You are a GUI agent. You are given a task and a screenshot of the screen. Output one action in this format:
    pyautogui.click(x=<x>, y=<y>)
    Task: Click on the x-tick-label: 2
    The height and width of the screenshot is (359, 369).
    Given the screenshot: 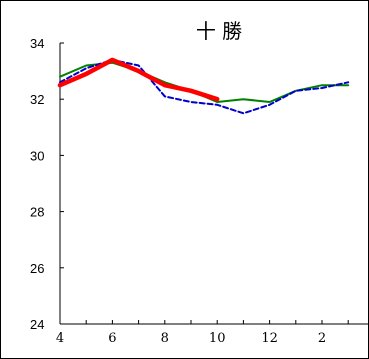 What is the action you would take?
    pyautogui.click(x=322, y=338)
    